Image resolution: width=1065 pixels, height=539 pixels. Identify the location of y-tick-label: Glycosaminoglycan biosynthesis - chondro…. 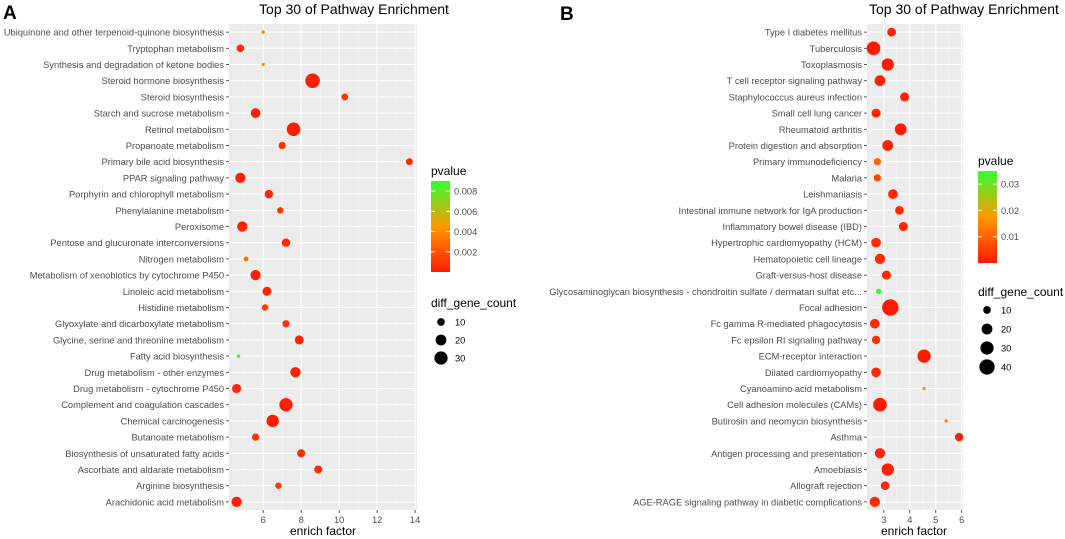
(705, 292).